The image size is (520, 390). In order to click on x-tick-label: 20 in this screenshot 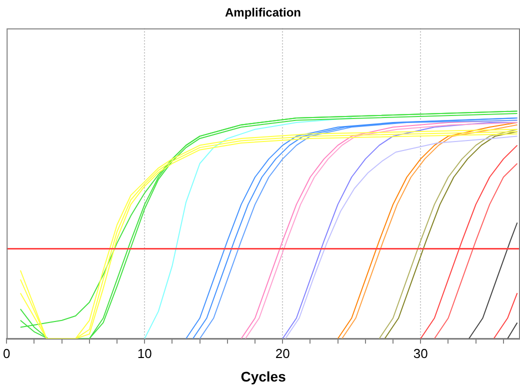, I will do `click(282, 353)`.